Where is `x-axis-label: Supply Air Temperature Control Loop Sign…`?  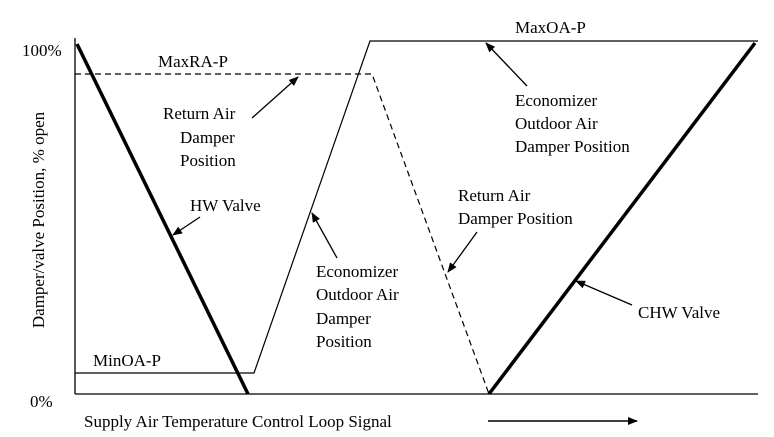
x-axis-label: Supply Air Temperature Control Loop Sign… is located at coordinates (238, 421).